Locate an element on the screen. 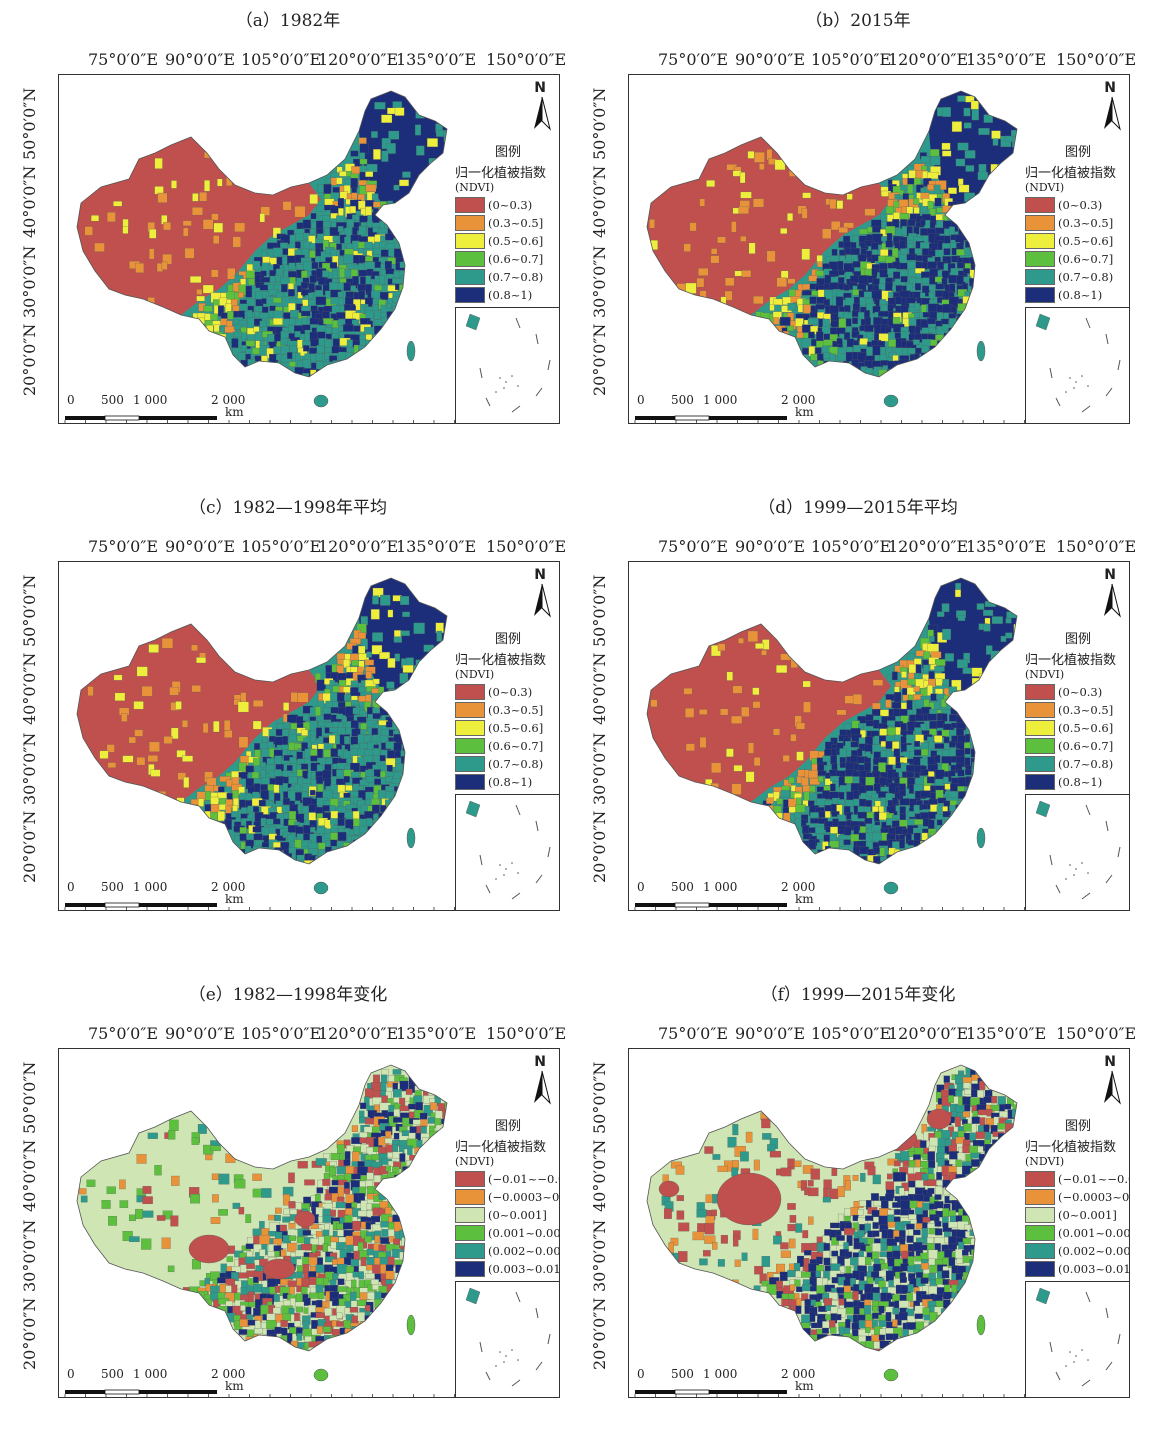 This screenshot has height=1440, width=1149. longitude-label: 135°0′0″E is located at coordinates (436, 1033).